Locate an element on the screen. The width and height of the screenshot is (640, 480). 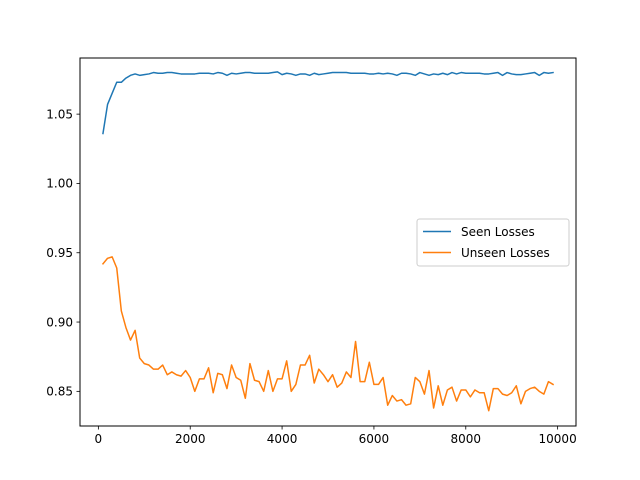
y-tick-label: 0.95 is located at coordinates (59, 253).